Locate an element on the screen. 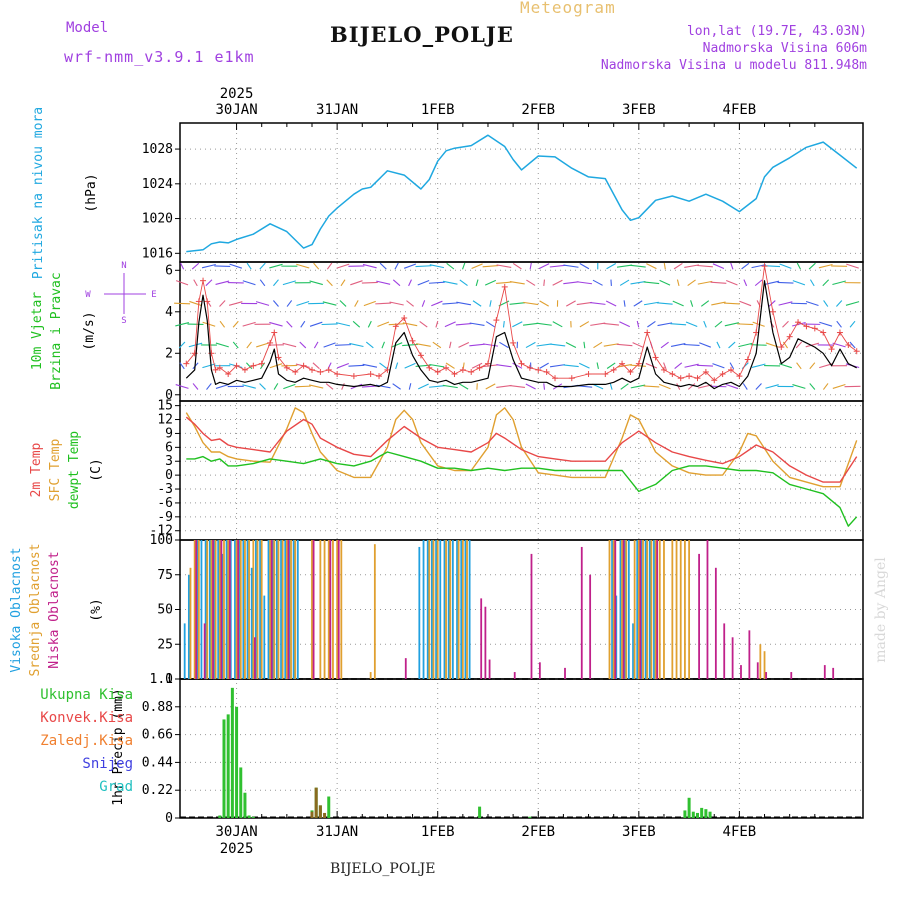 The height and width of the screenshot is (900, 900). y-tick-label: 1020 is located at coordinates (157, 219).